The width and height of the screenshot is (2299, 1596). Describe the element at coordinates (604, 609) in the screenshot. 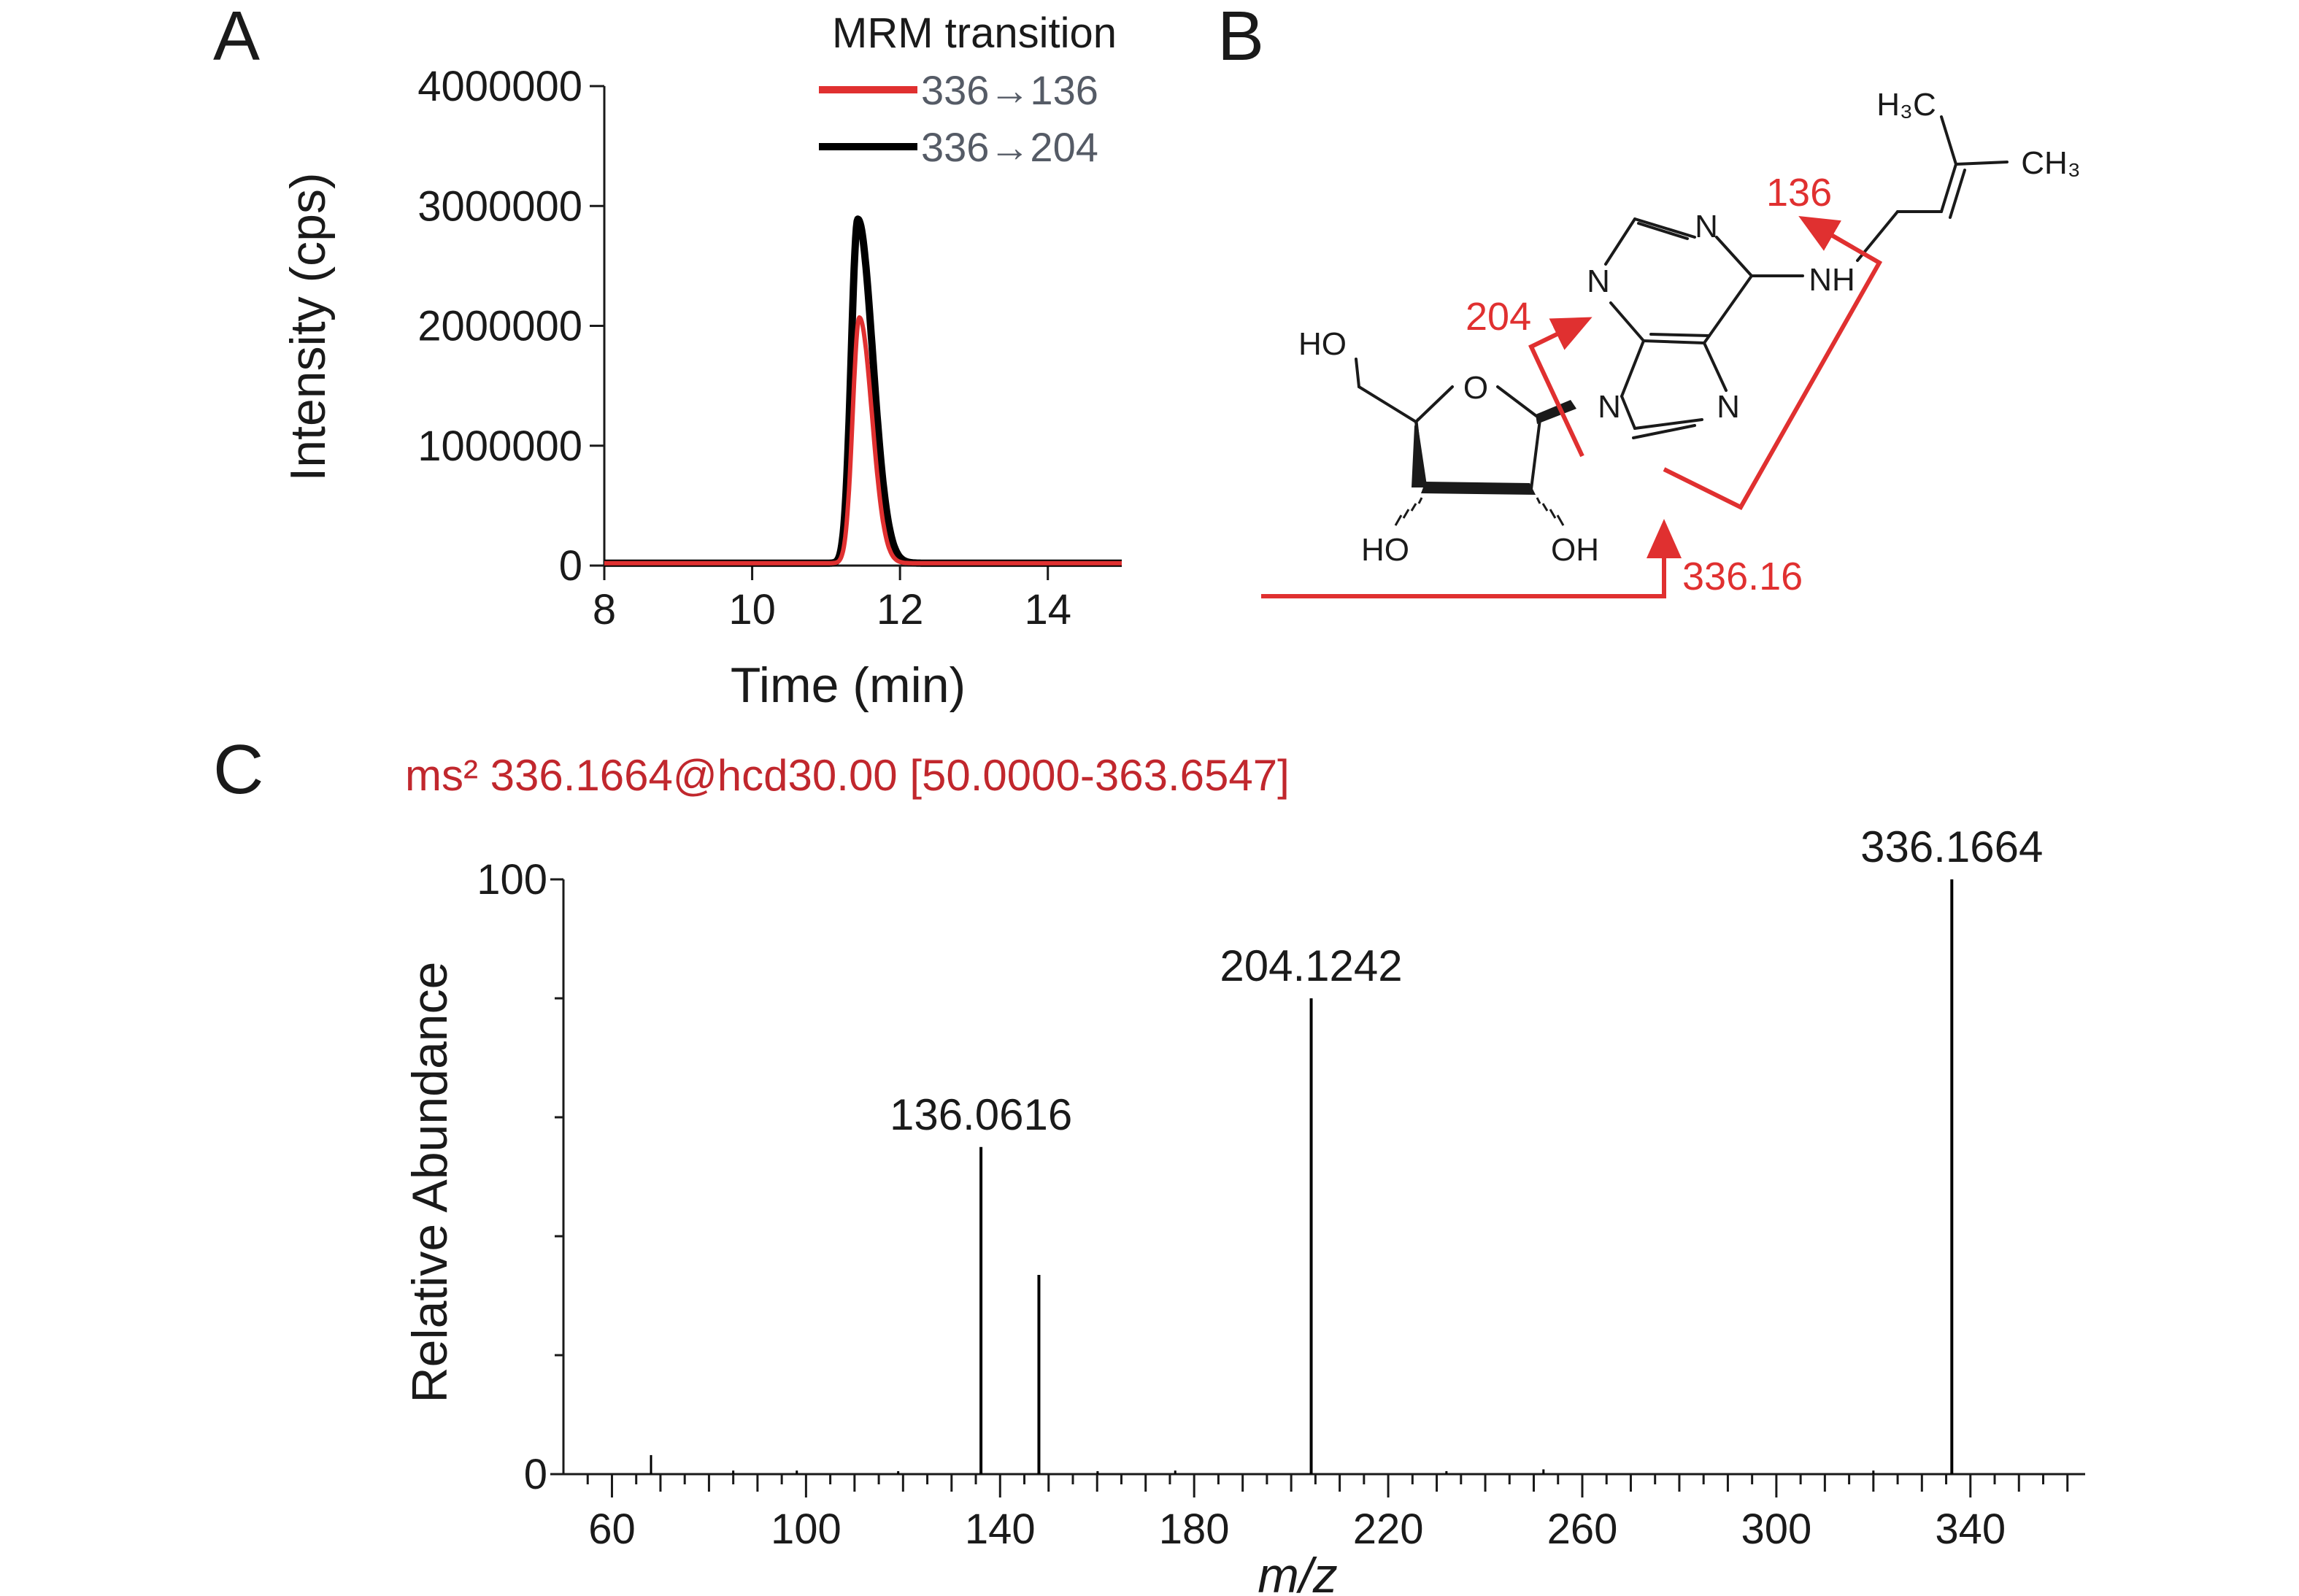

I see `a-x-tick-label: 8` at that location.